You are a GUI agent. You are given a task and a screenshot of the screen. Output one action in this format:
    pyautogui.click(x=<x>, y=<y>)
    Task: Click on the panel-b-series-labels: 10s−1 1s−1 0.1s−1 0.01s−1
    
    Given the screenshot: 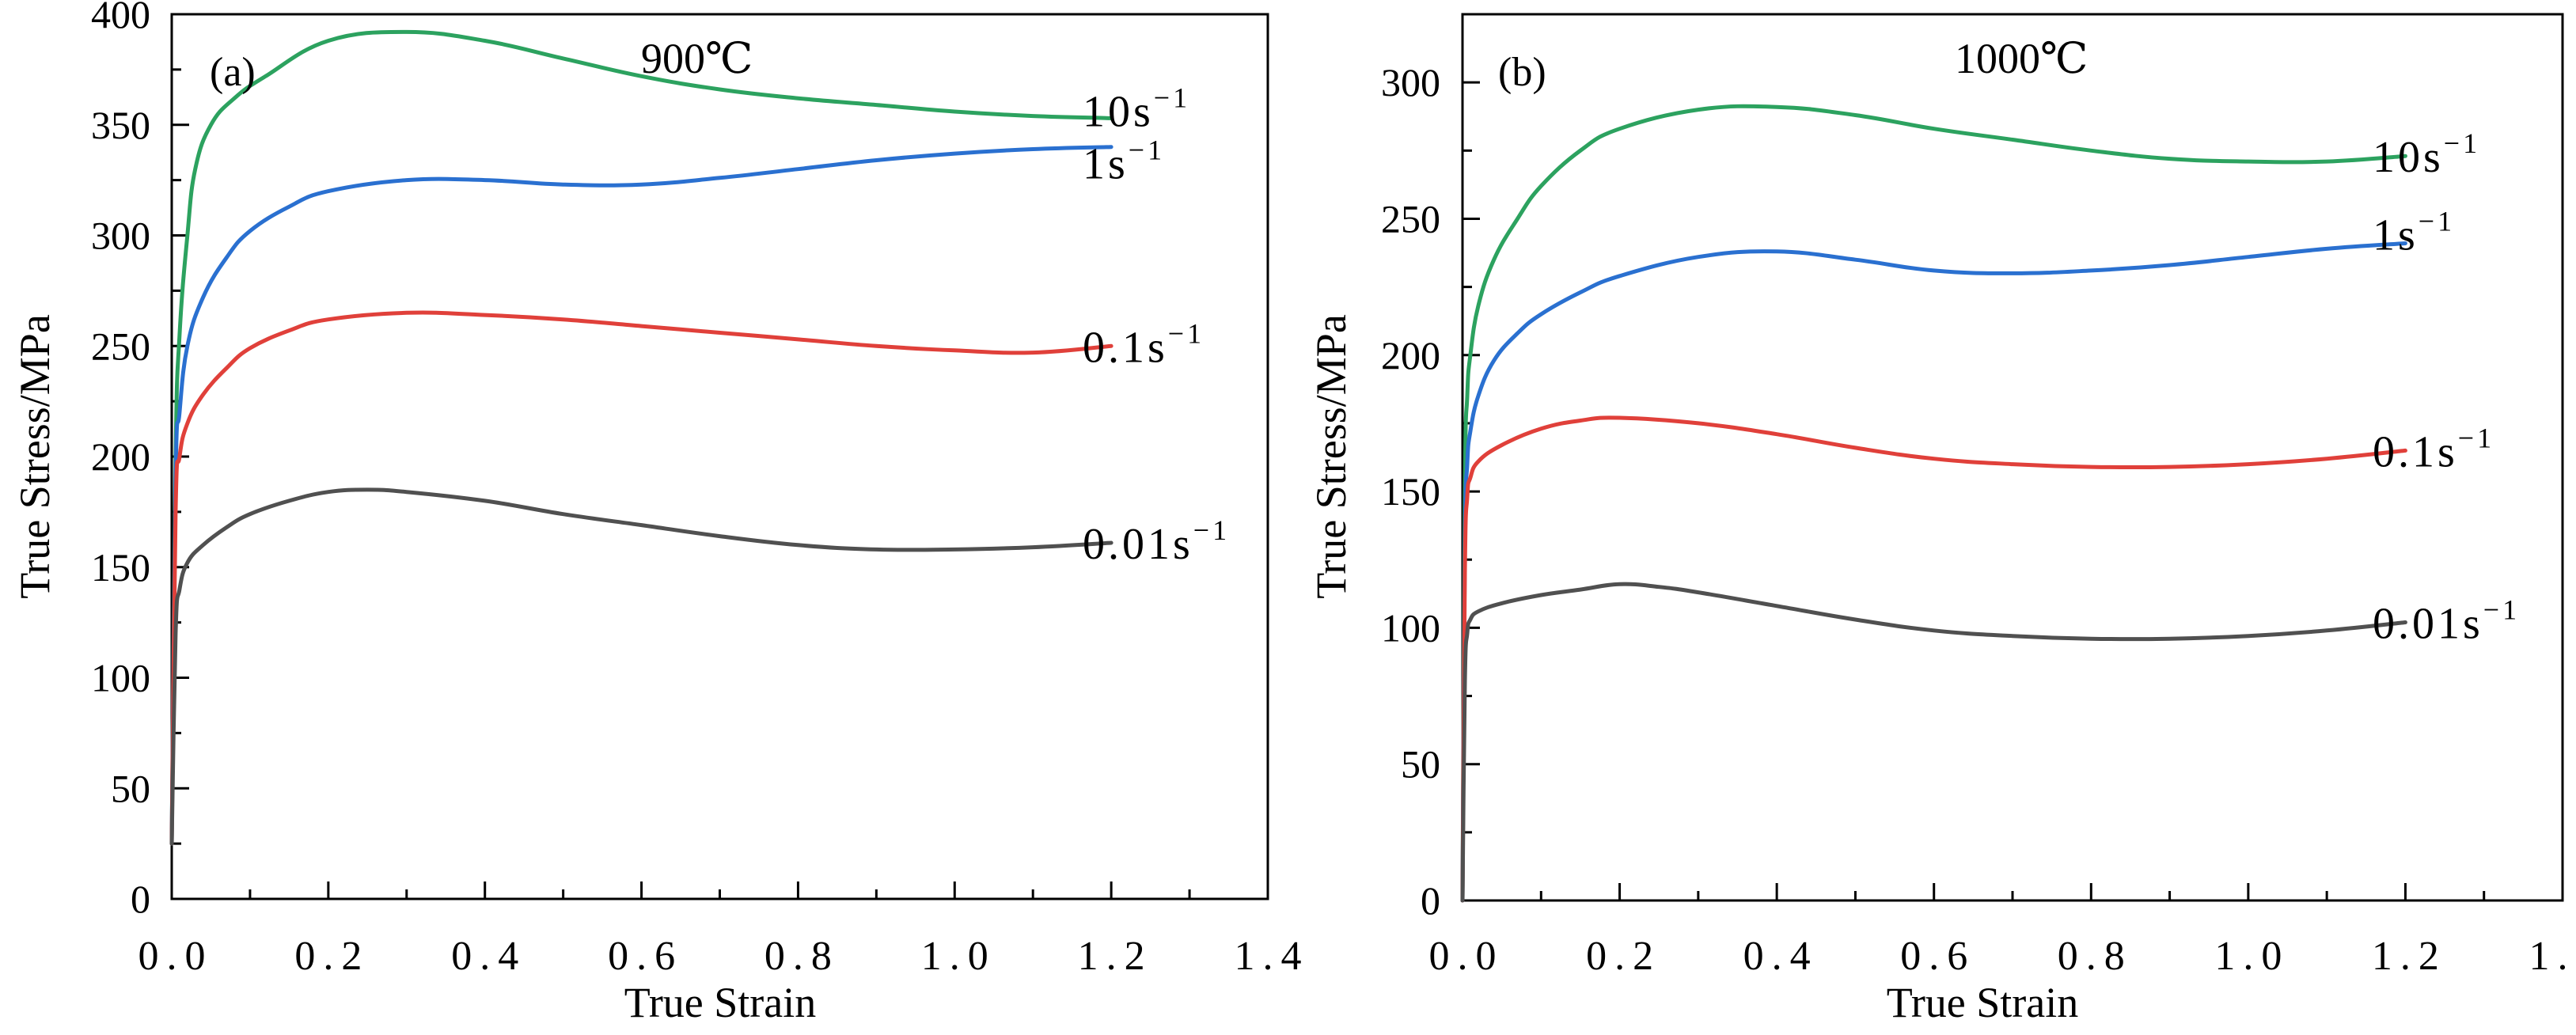 What is the action you would take?
    pyautogui.click(x=2446, y=387)
    